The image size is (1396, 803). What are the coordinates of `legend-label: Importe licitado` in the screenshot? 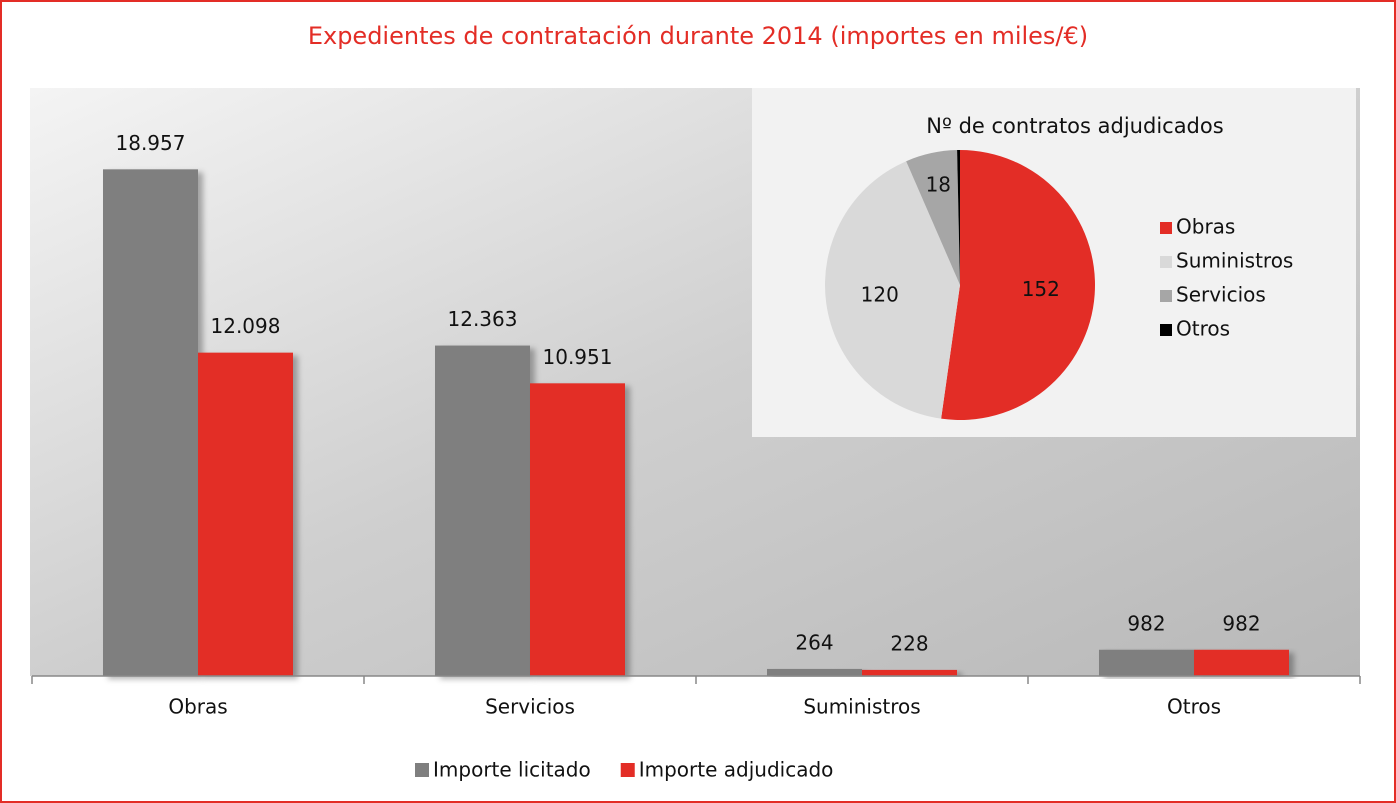 It's located at (512, 770).